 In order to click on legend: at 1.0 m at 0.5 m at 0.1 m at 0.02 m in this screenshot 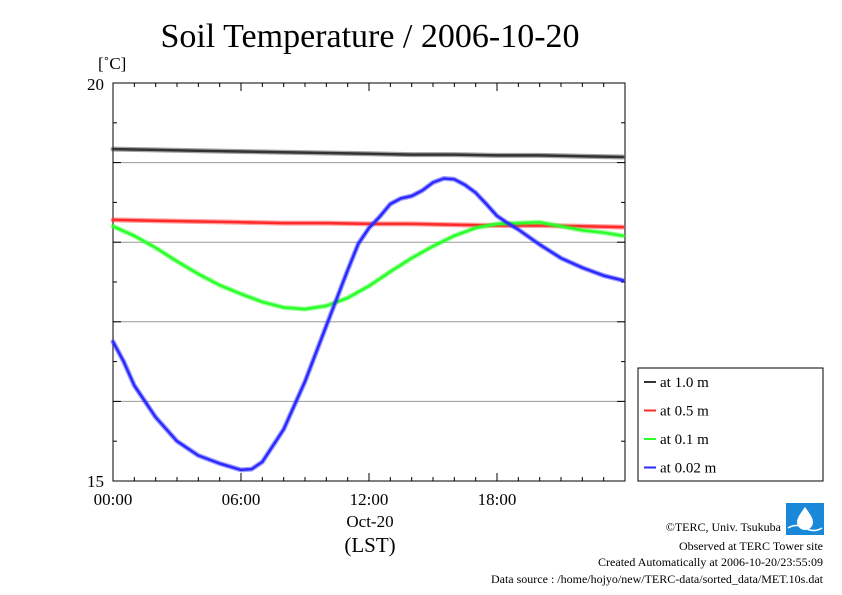, I will do `click(730, 424)`.